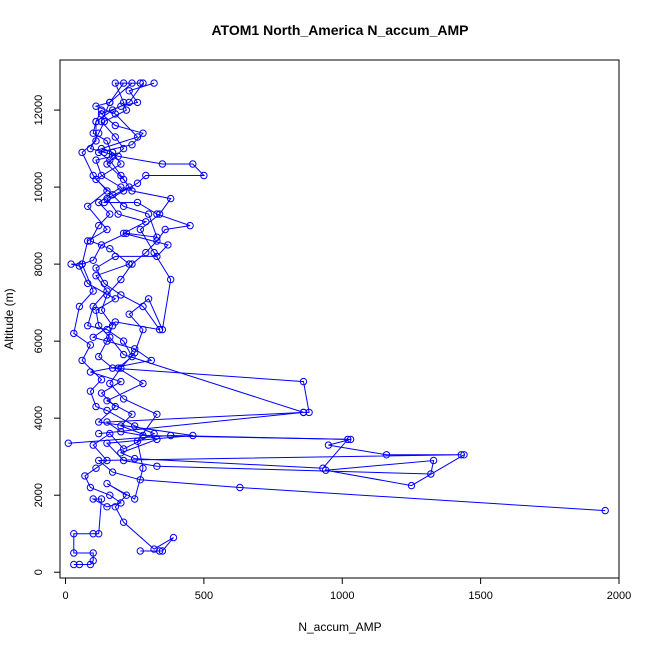 This screenshot has width=650, height=650. I want to click on y-tick-label: 12000, so click(39, 110).